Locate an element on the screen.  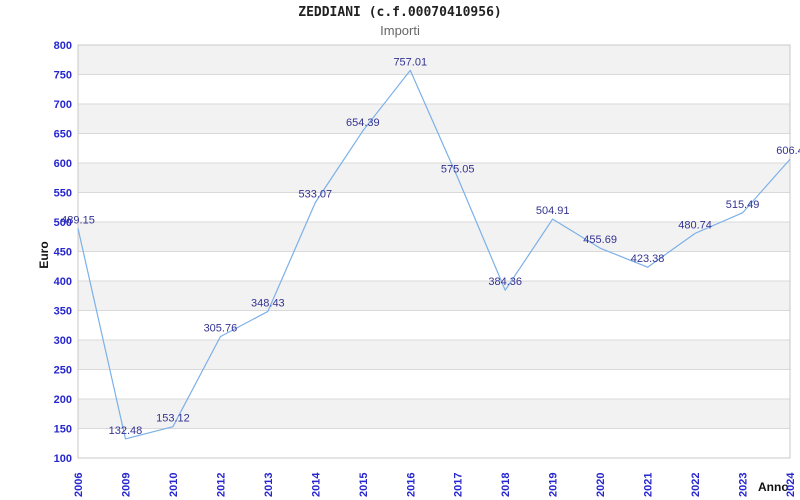
y-tick-label: 750 is located at coordinates (63, 76).